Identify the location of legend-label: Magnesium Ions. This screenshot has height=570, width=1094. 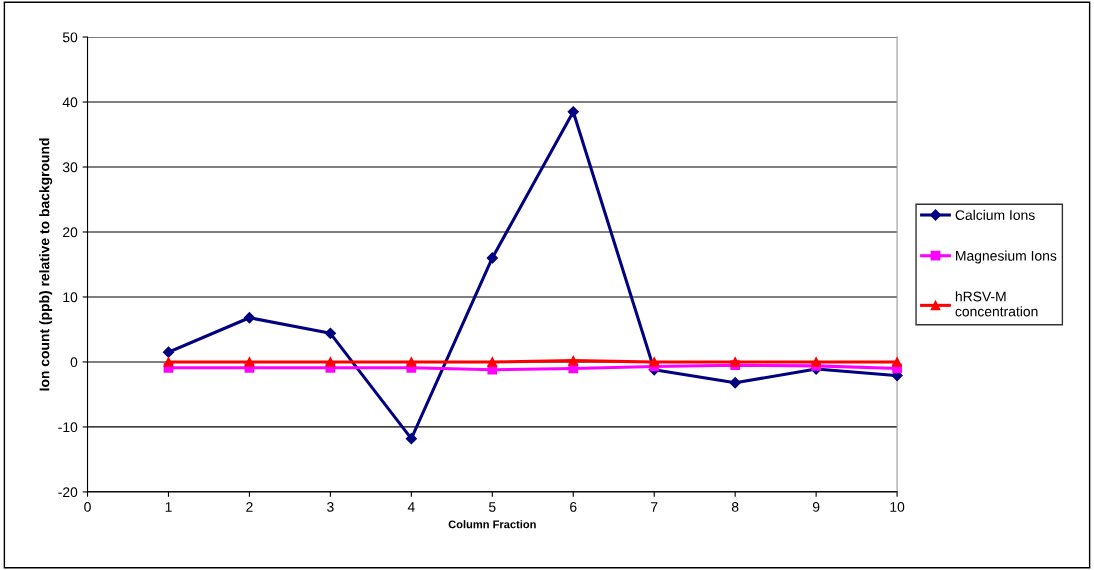
(1006, 257).